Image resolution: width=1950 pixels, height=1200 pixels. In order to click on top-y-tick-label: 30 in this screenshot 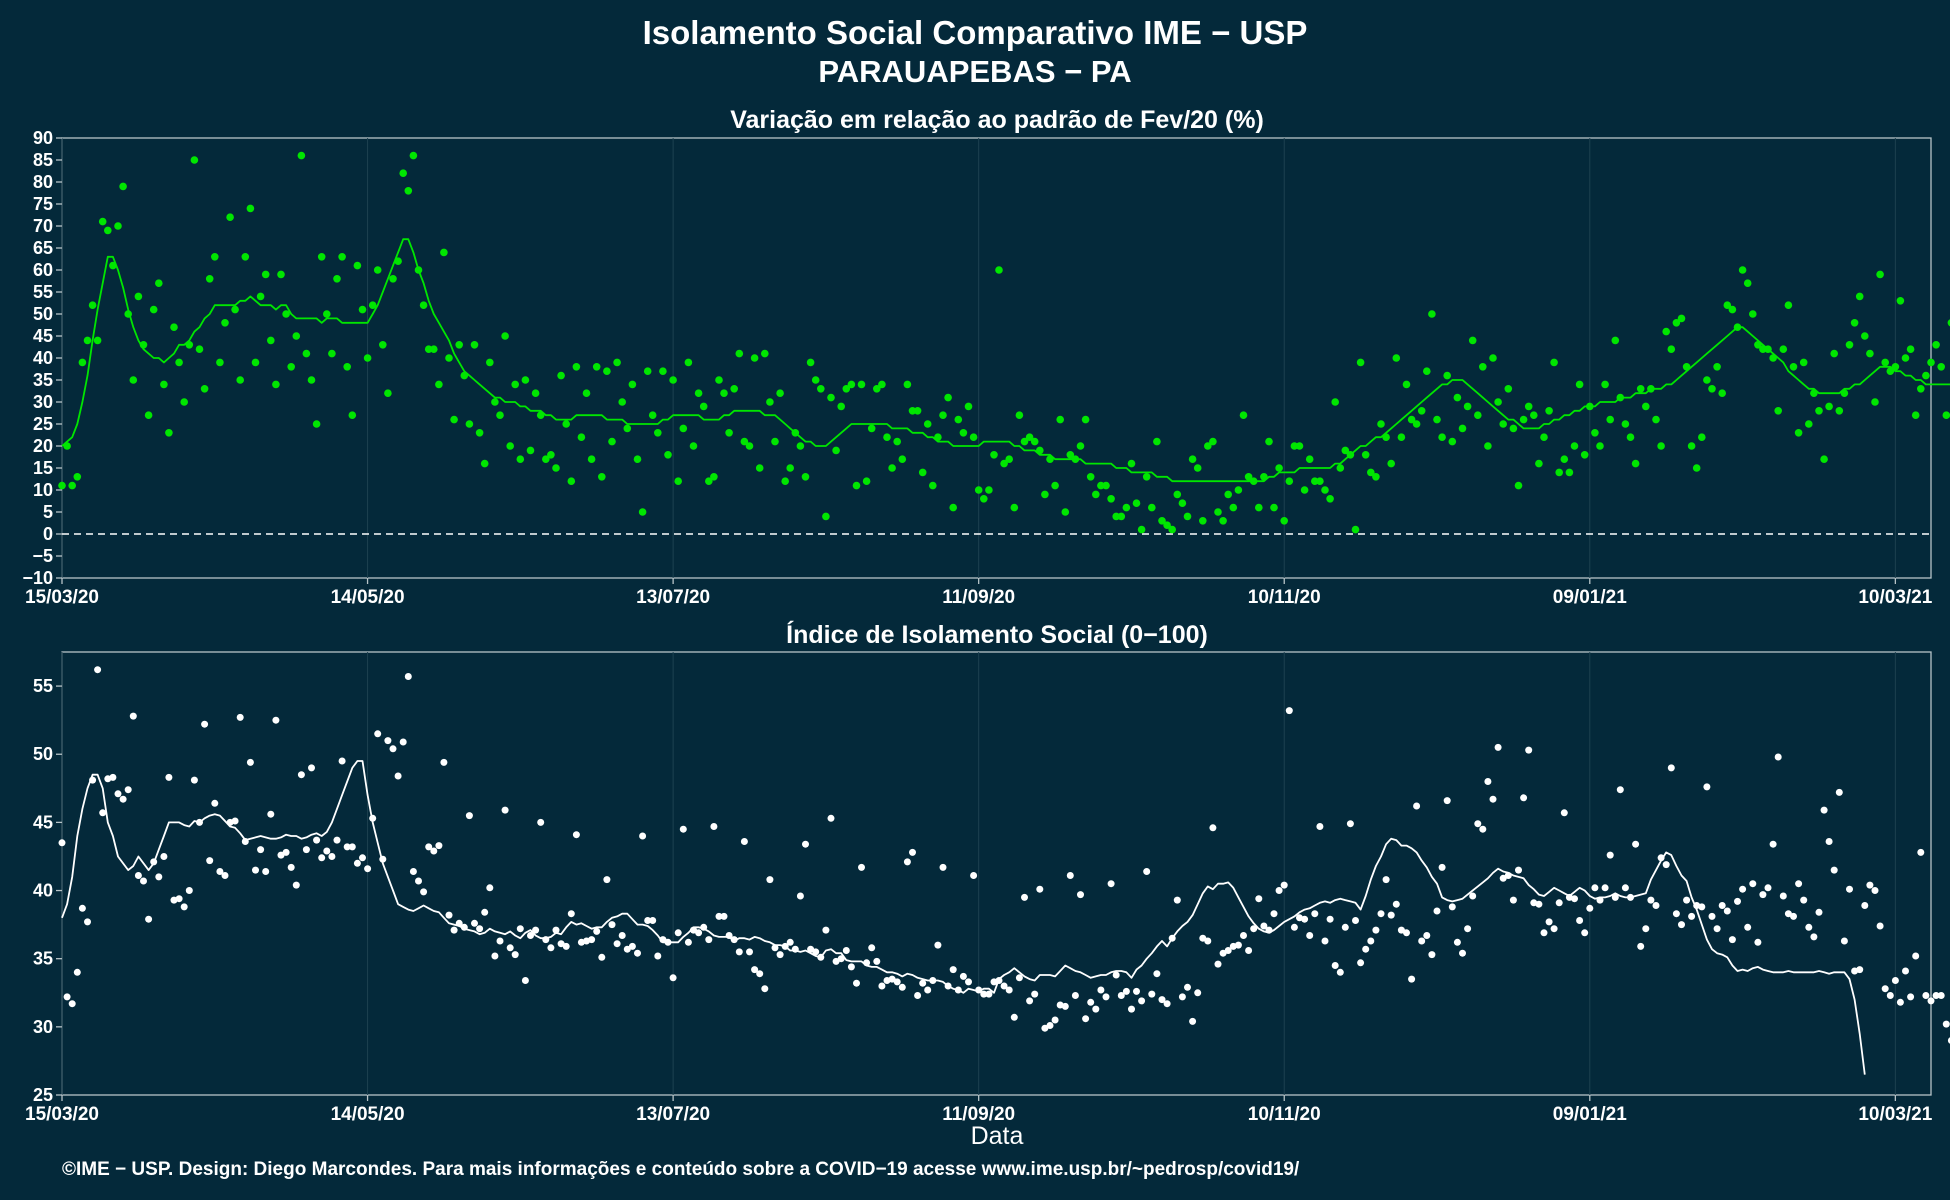, I will do `click(43, 402)`.